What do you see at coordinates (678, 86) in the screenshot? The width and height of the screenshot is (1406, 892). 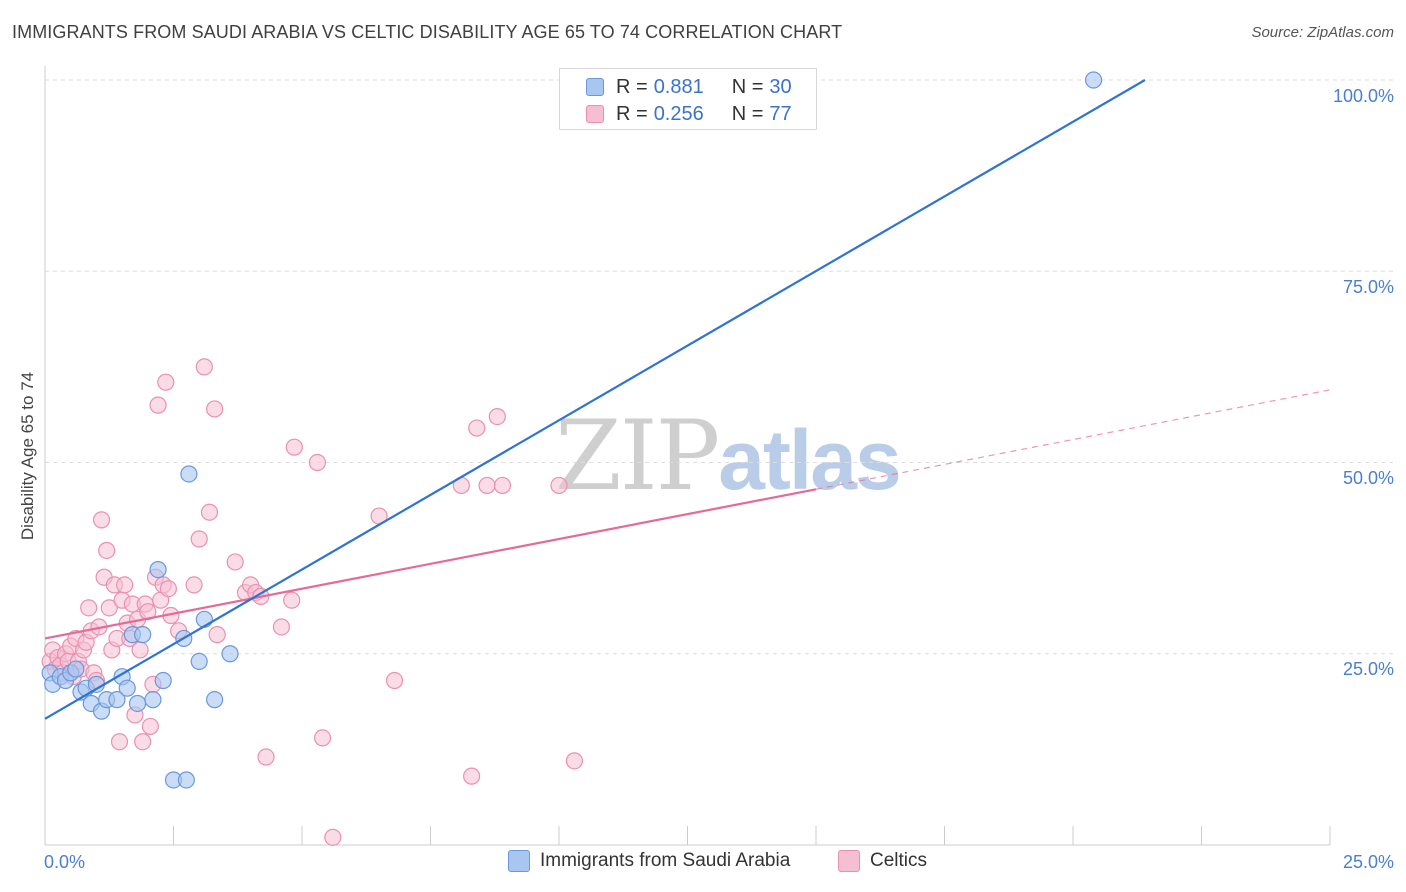 I see `legend-r-value: 0.881` at bounding box center [678, 86].